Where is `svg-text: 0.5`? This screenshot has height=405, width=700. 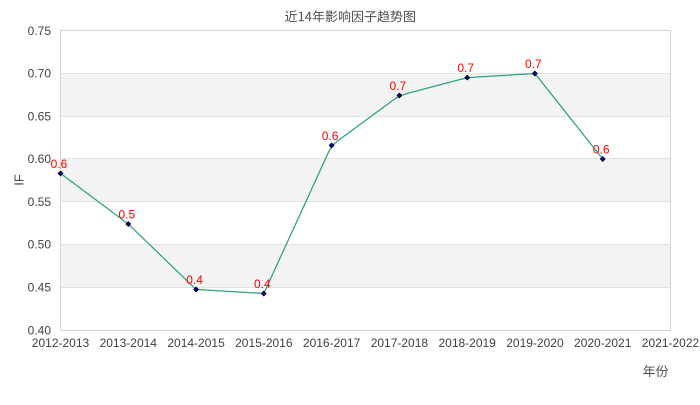 svg-text: 0.5 is located at coordinates (126, 215).